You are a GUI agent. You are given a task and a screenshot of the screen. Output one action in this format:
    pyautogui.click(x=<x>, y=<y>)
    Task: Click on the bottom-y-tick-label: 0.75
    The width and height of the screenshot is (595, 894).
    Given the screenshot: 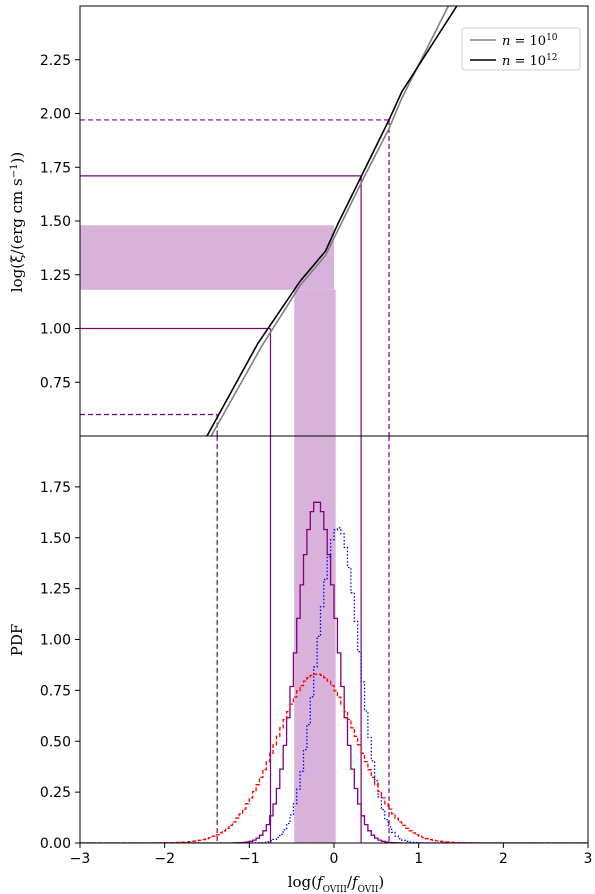 What is the action you would take?
    pyautogui.click(x=55, y=691)
    